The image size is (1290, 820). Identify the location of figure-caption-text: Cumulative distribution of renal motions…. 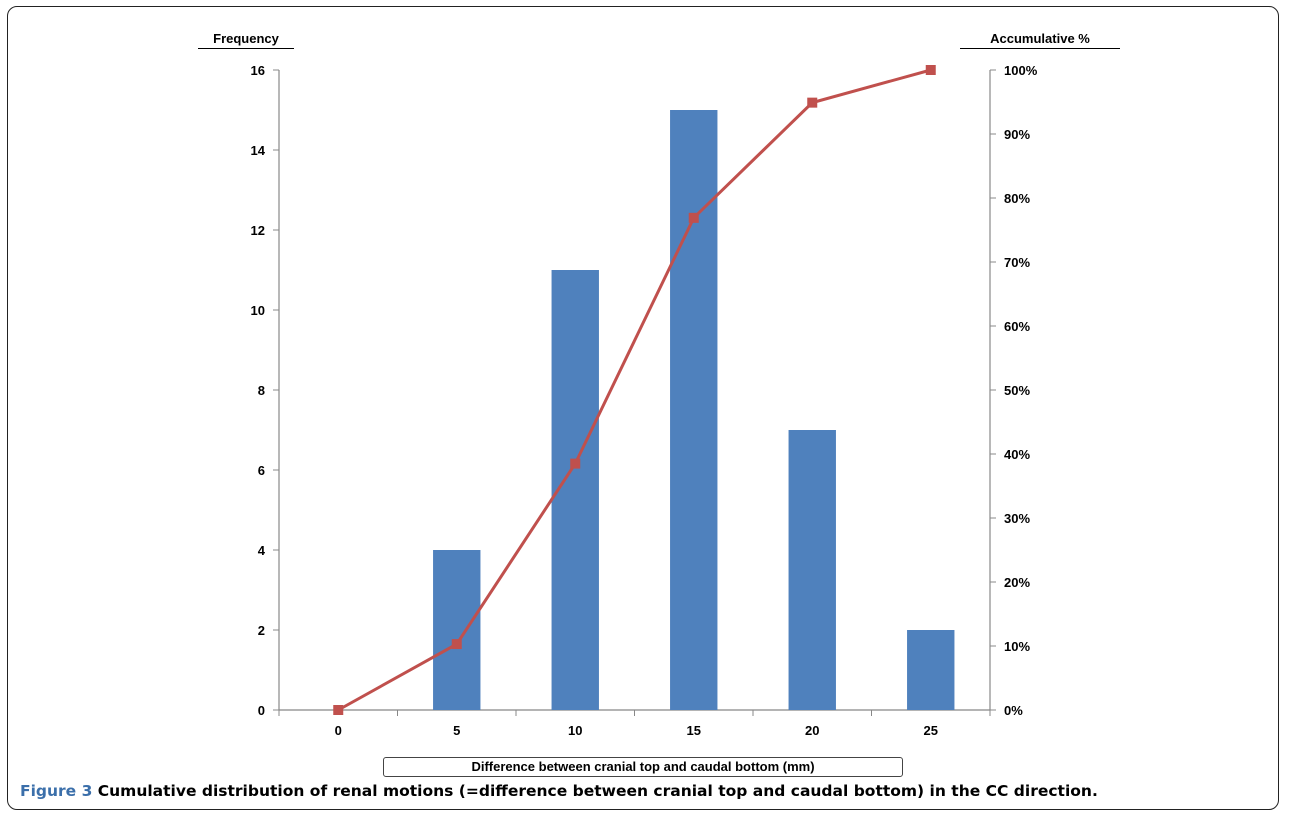
(595, 791).